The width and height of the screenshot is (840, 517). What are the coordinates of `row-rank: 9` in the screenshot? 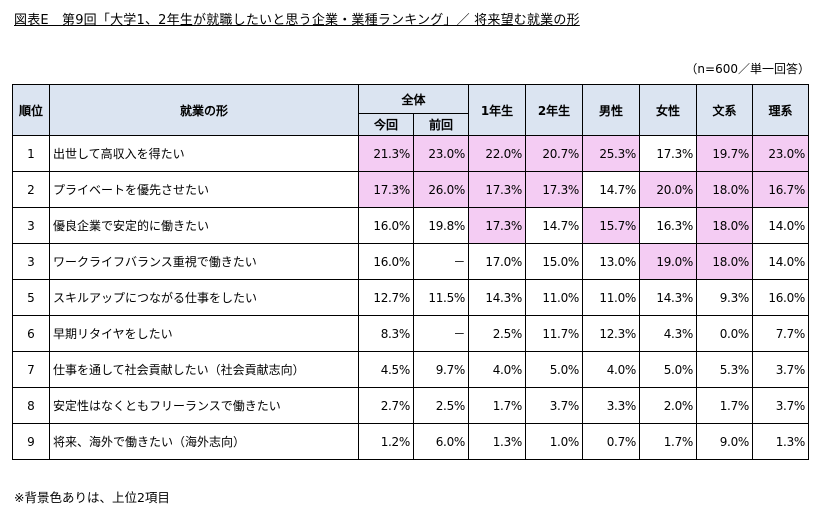 It's located at (31, 441).